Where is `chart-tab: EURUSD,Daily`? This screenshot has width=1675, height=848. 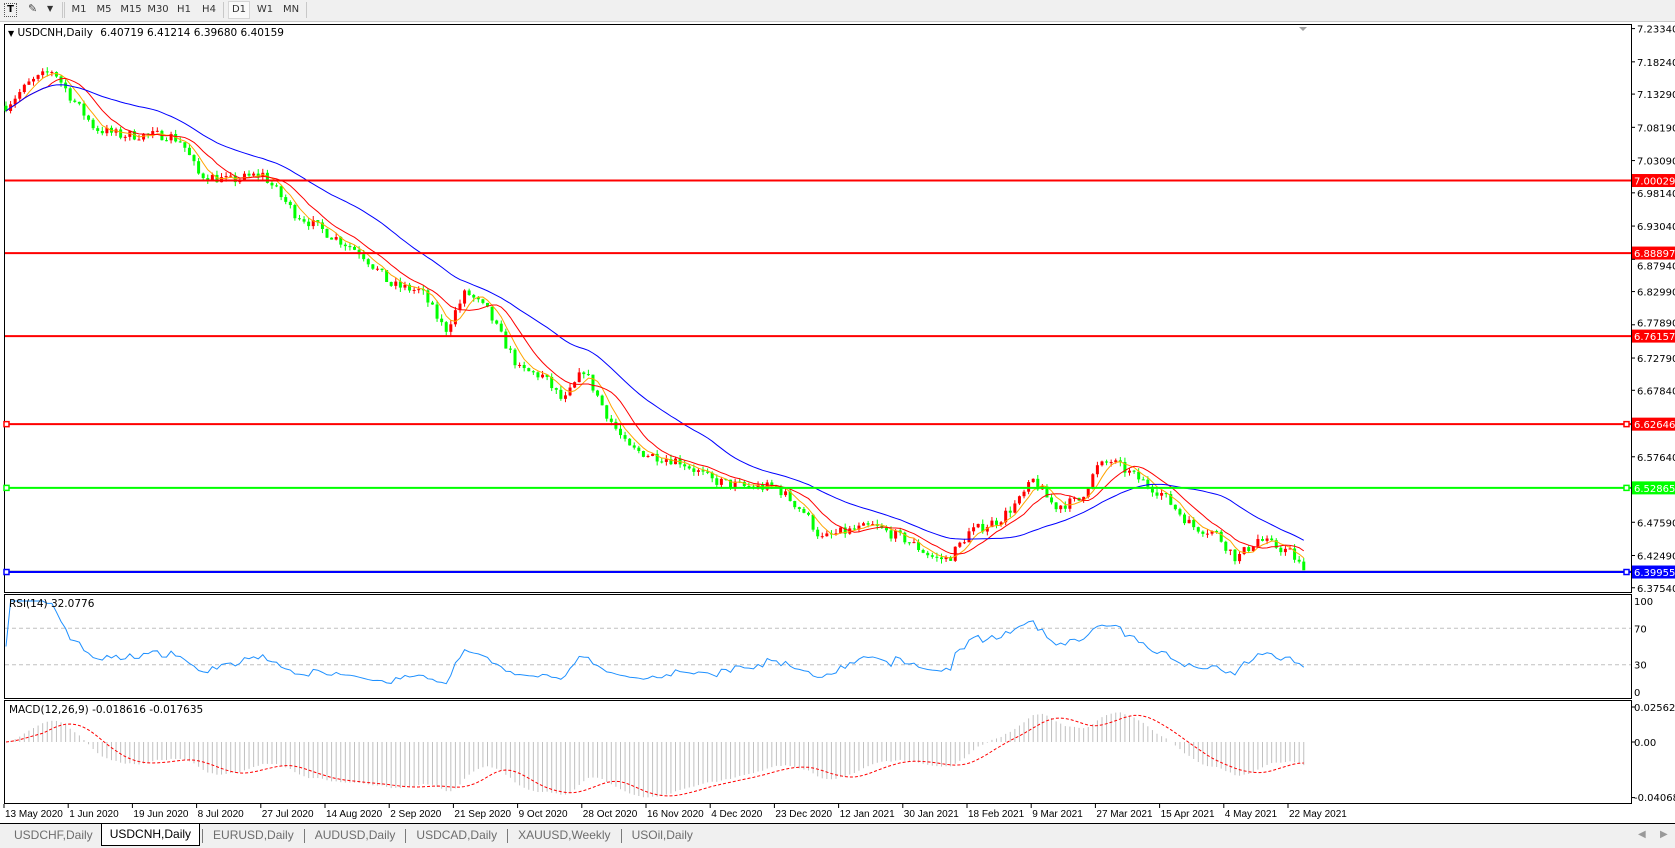 chart-tab: EURUSD,Daily is located at coordinates (253, 835).